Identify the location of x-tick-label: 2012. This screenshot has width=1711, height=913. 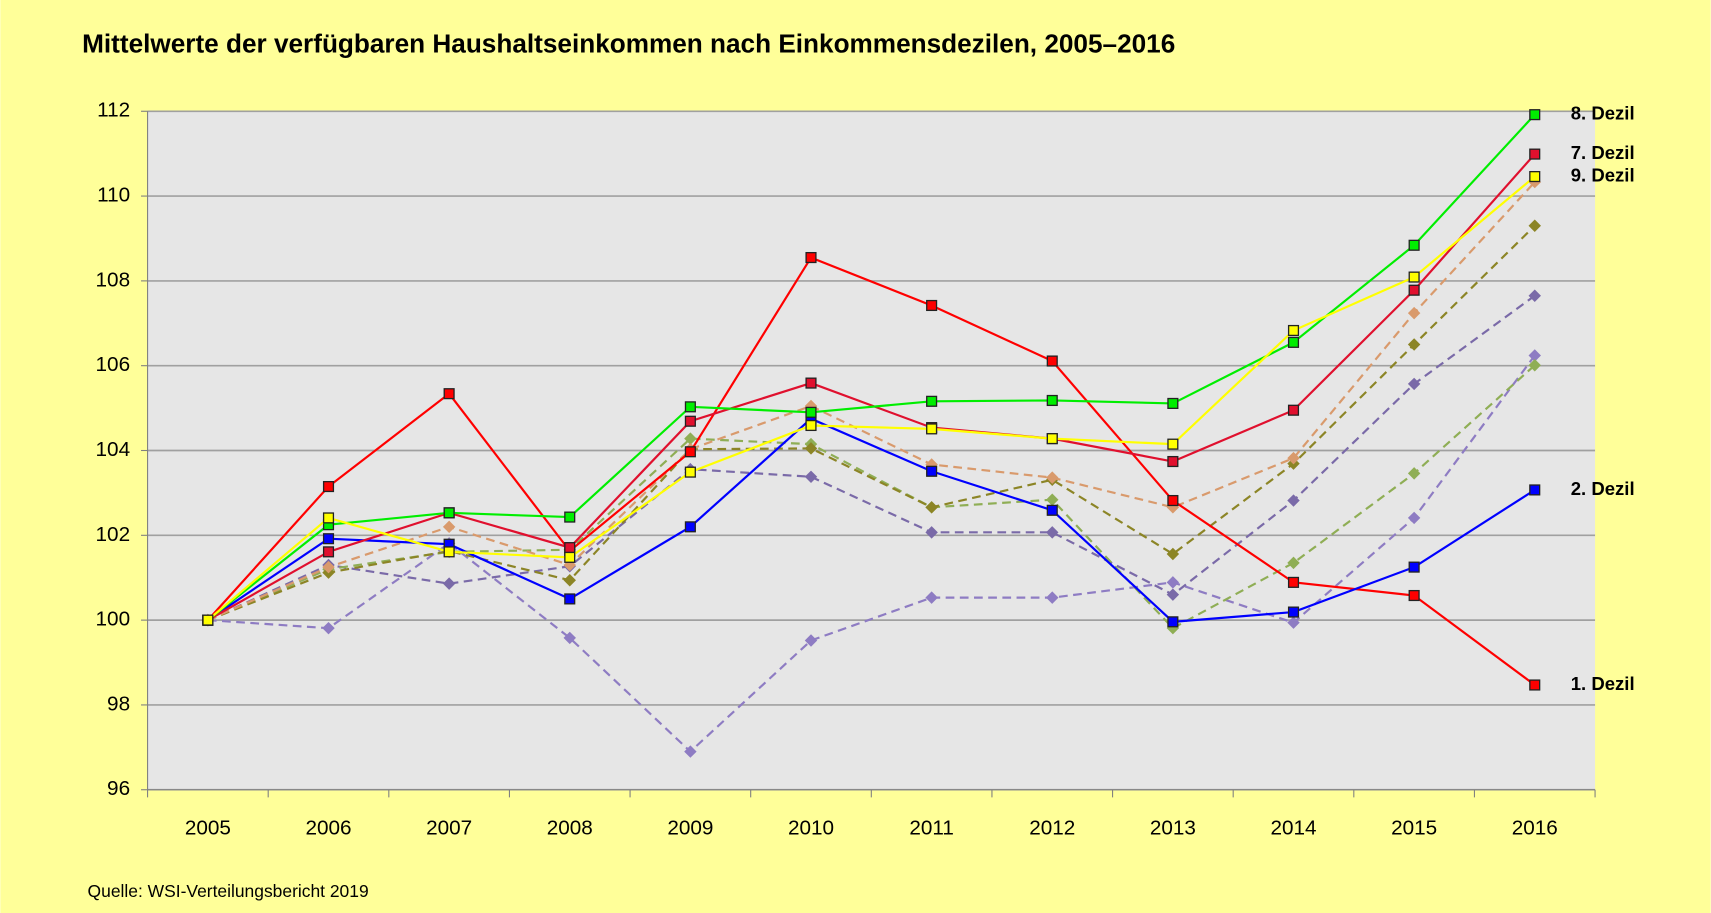
(1052, 827).